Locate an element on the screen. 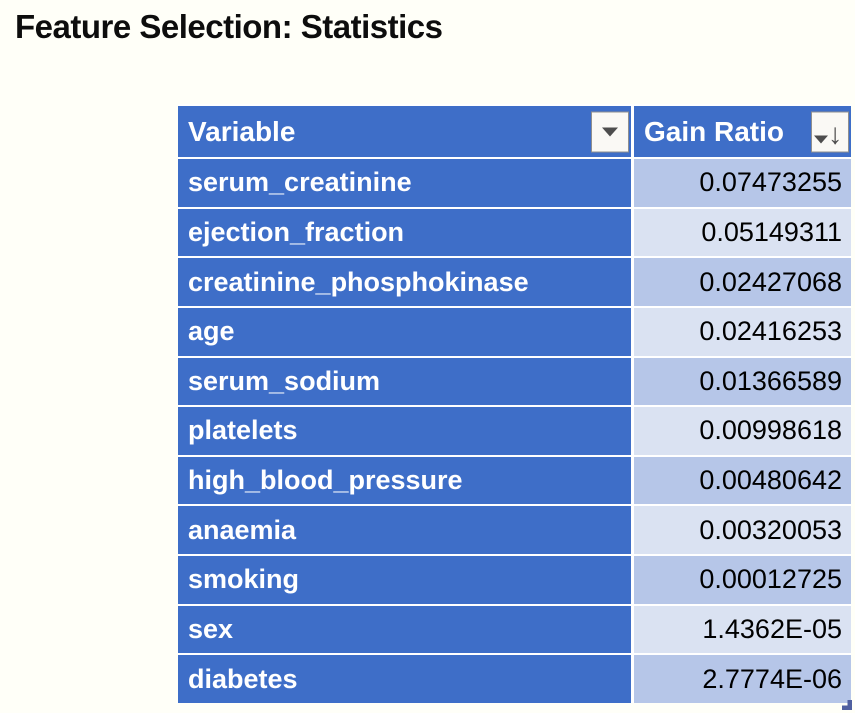 This screenshot has width=855, height=713. gain-ratio-header-label: Gain Ratio is located at coordinates (714, 131).